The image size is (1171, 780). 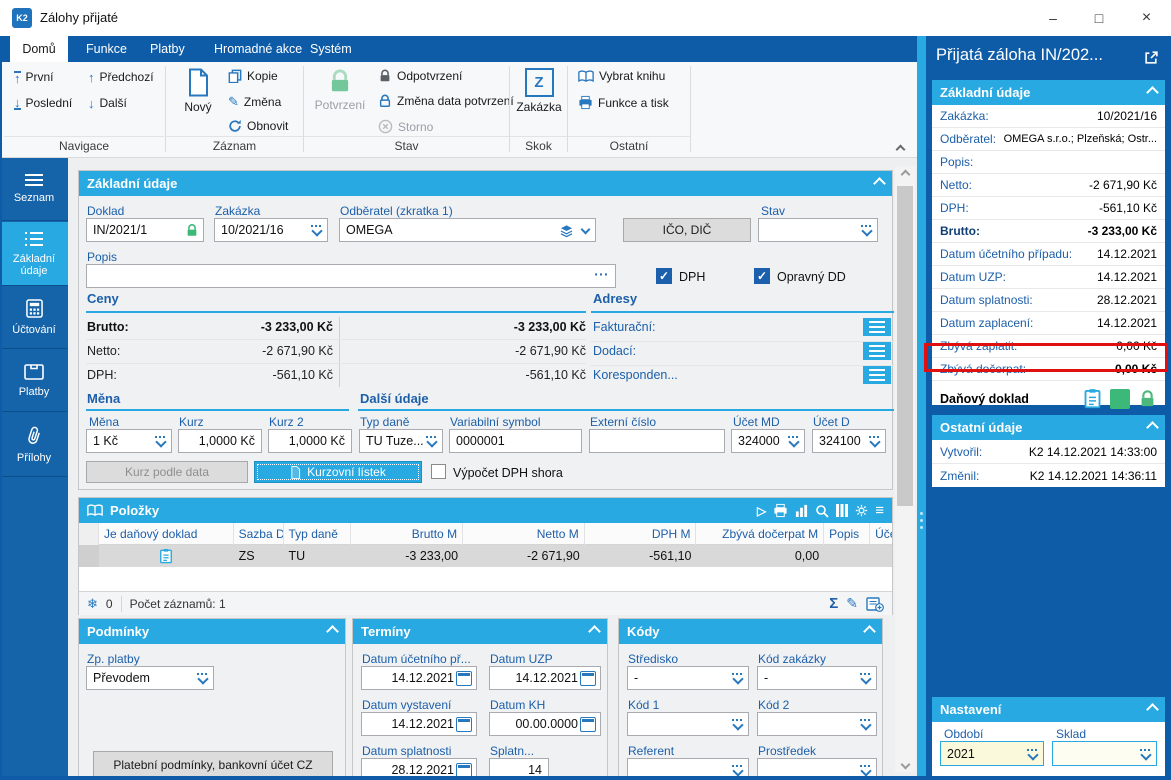 What do you see at coordinates (121, 77) in the screenshot?
I see `nav-previous-button: ↑ Předchozí` at bounding box center [121, 77].